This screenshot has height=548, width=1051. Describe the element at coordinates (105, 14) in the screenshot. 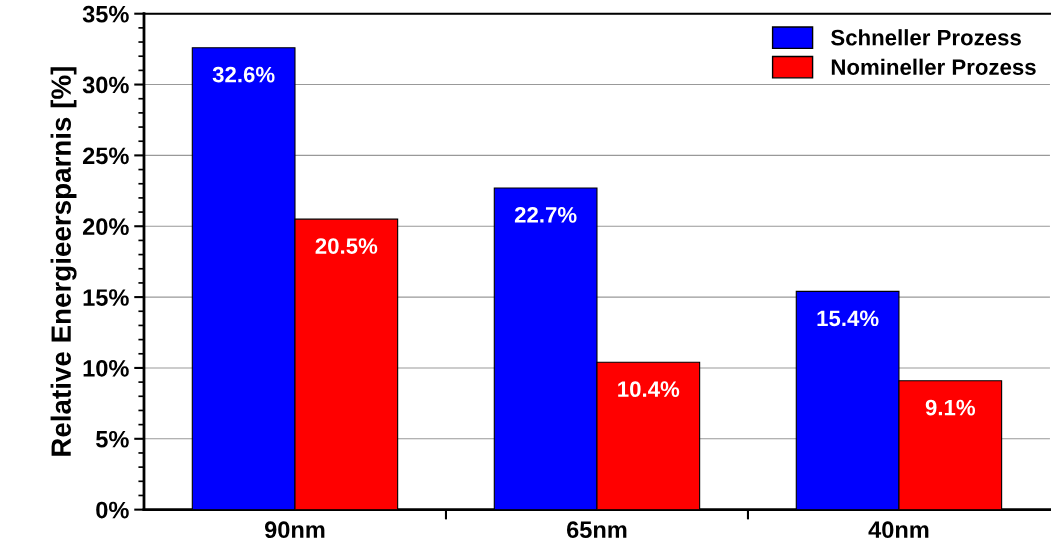

I see `y-tick-label: 35%` at that location.